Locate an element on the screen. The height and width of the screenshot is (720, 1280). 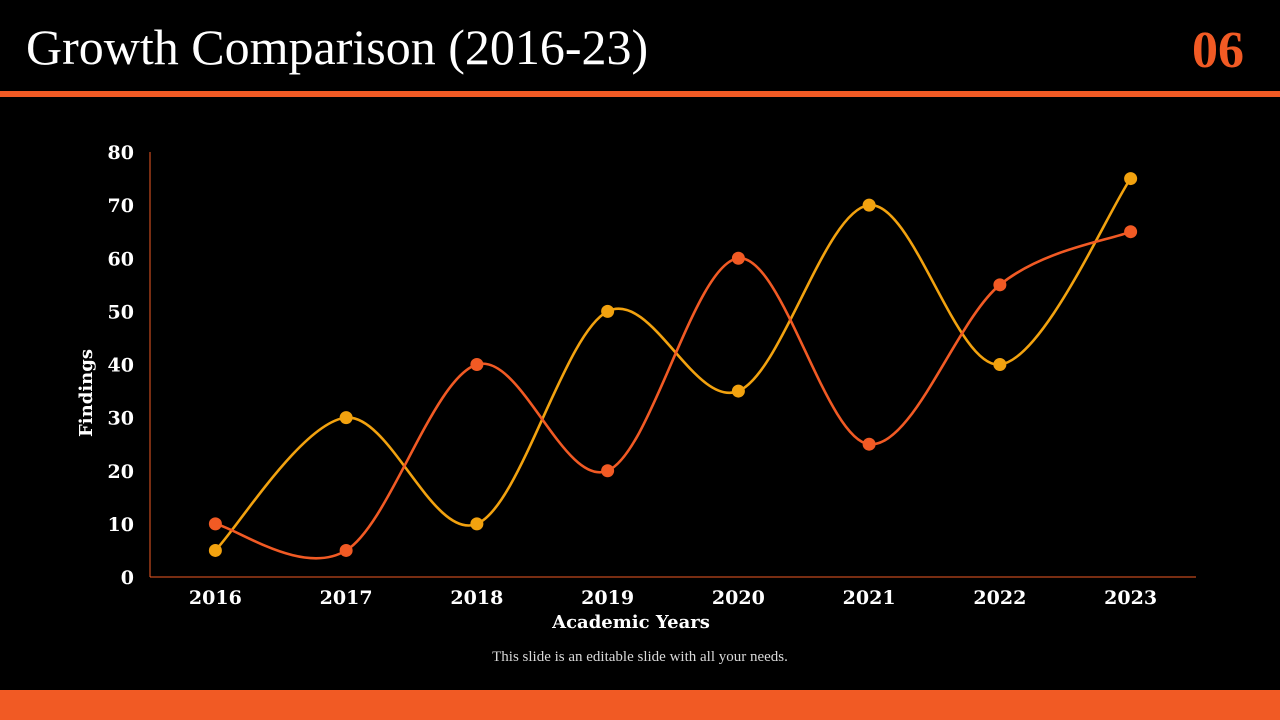
x-tick-label: 2019 is located at coordinates (607, 598).